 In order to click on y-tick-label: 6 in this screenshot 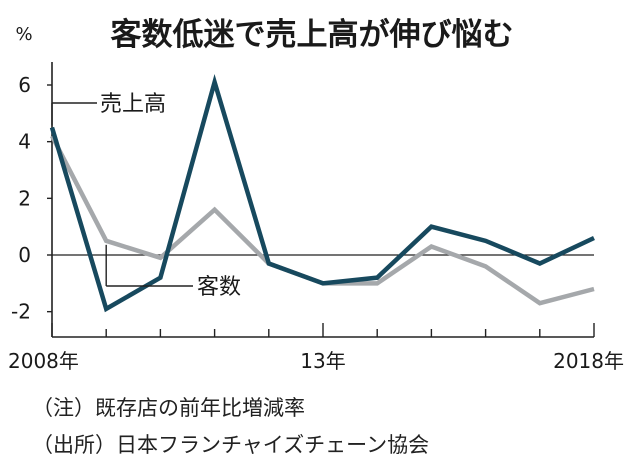, I will do `click(24, 85)`.